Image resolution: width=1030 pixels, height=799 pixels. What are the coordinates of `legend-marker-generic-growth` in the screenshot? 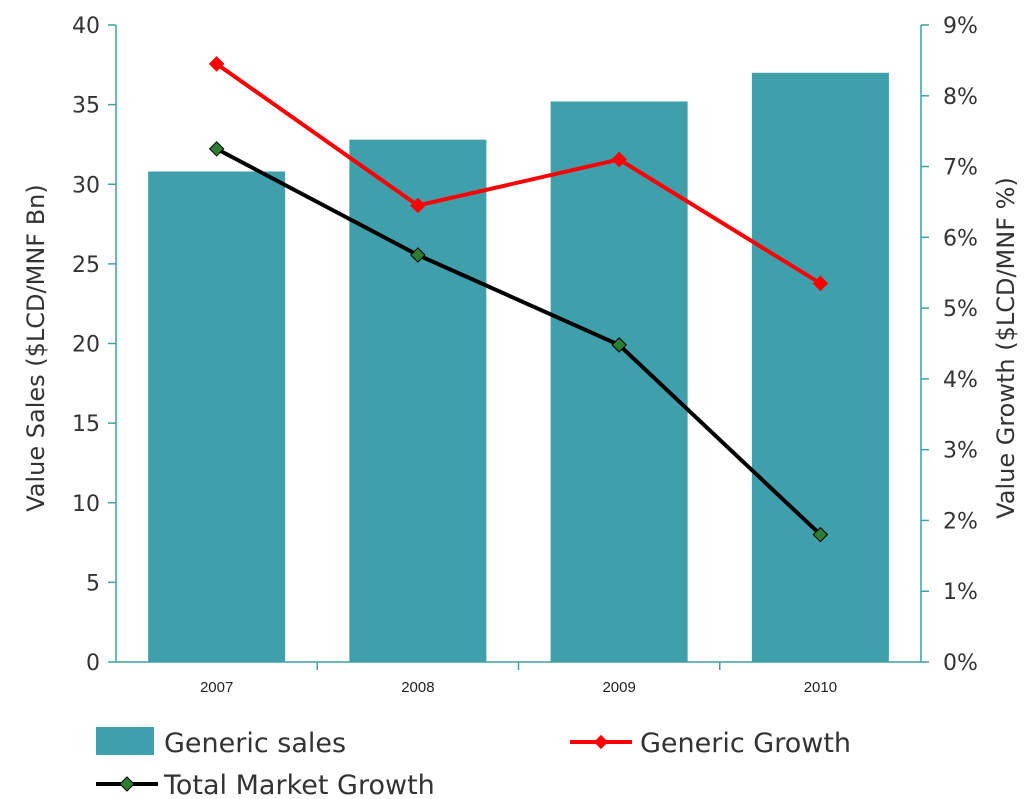 It's located at (601, 742).